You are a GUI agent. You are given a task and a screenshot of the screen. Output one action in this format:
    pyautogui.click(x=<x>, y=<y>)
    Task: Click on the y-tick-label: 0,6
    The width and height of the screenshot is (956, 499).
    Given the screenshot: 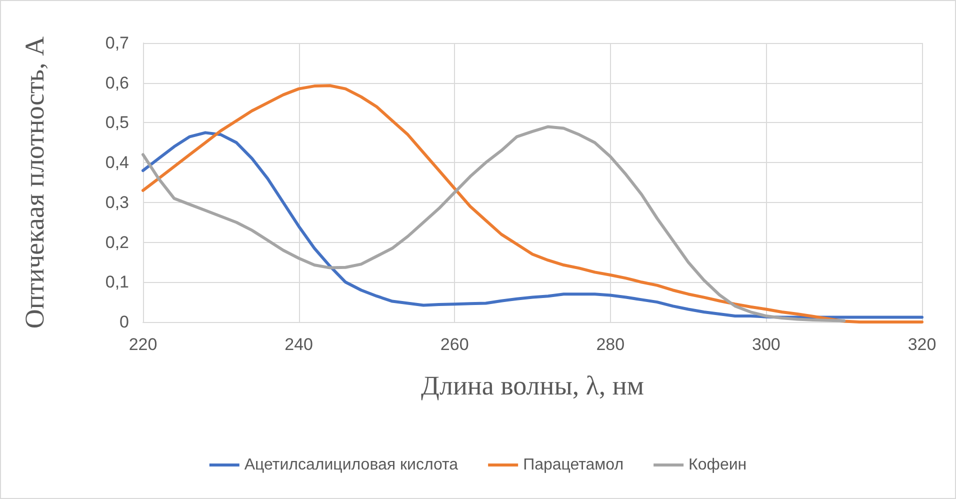 What is the action you would take?
    pyautogui.click(x=117, y=82)
    